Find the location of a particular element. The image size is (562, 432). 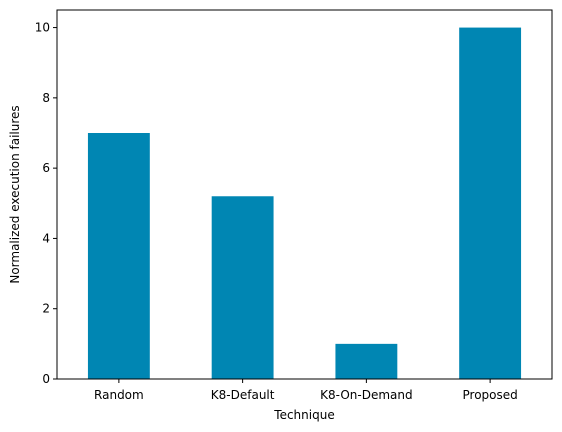

y-axis-label: Normalized execution failures is located at coordinates (15, 194).